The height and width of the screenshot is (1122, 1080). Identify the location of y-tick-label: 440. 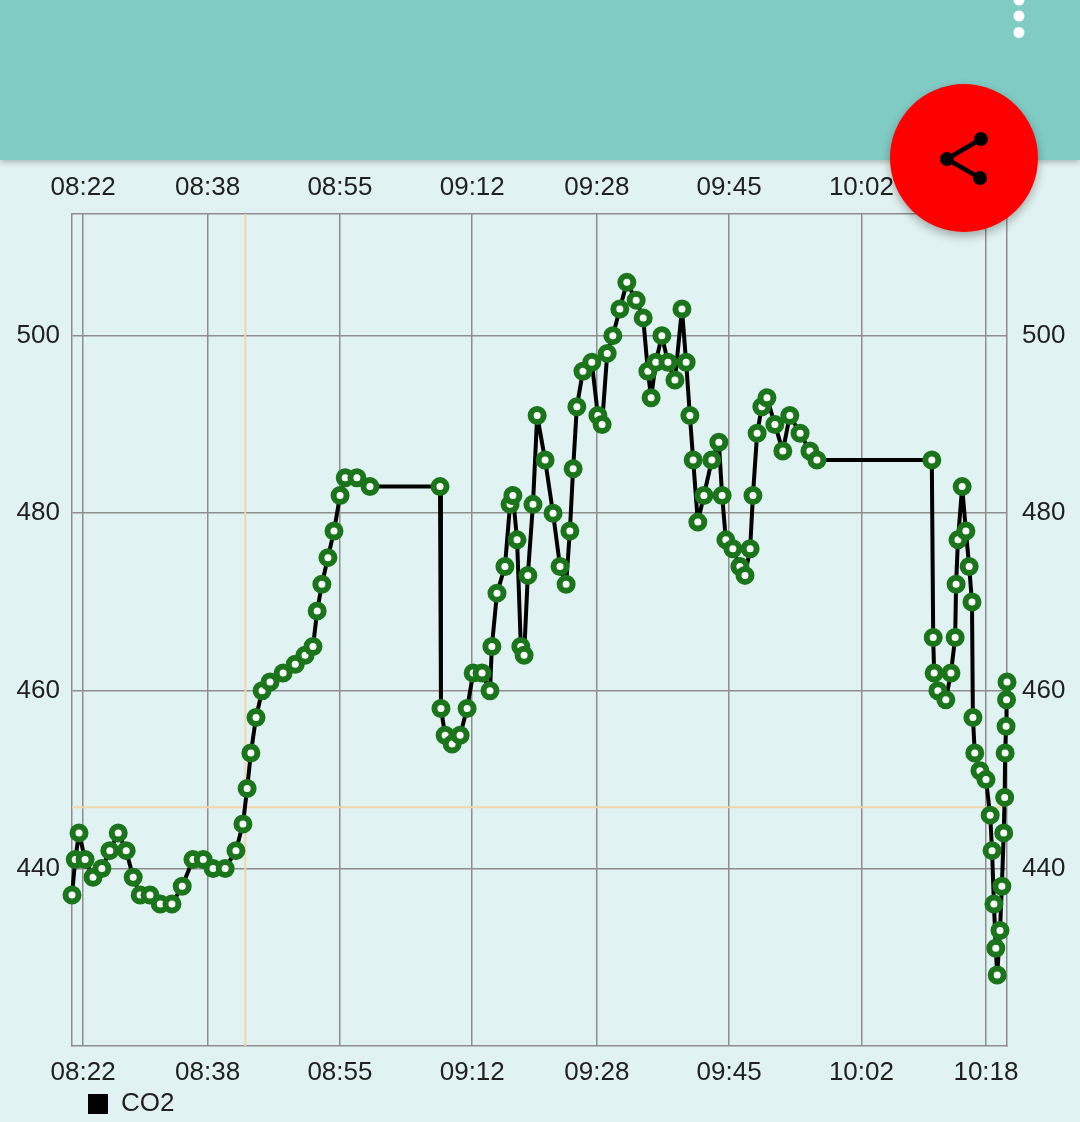
(38, 866).